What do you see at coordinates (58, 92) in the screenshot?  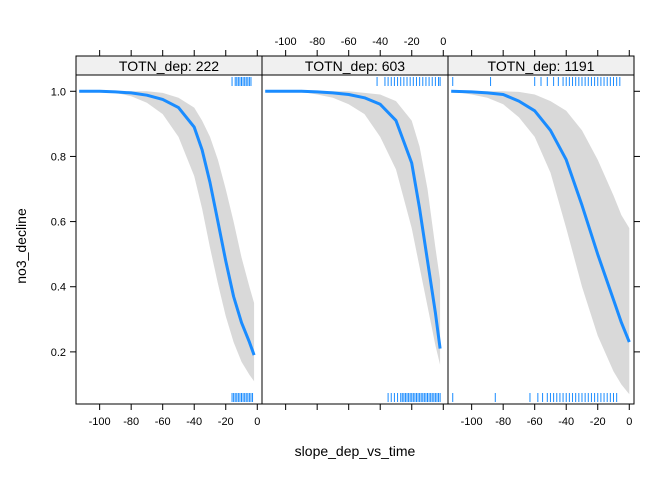 I see `y-tick-label: 1.0` at bounding box center [58, 92].